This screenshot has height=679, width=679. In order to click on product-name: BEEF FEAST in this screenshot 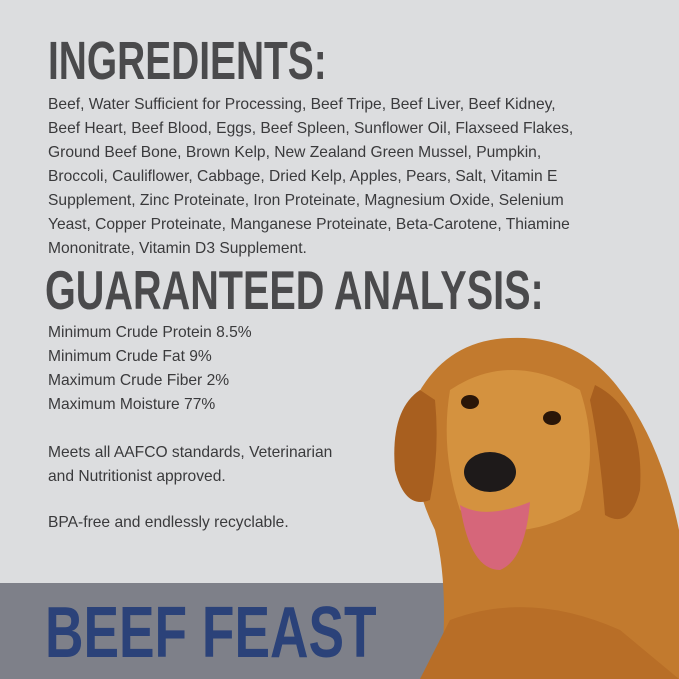, I will do `click(211, 633)`.